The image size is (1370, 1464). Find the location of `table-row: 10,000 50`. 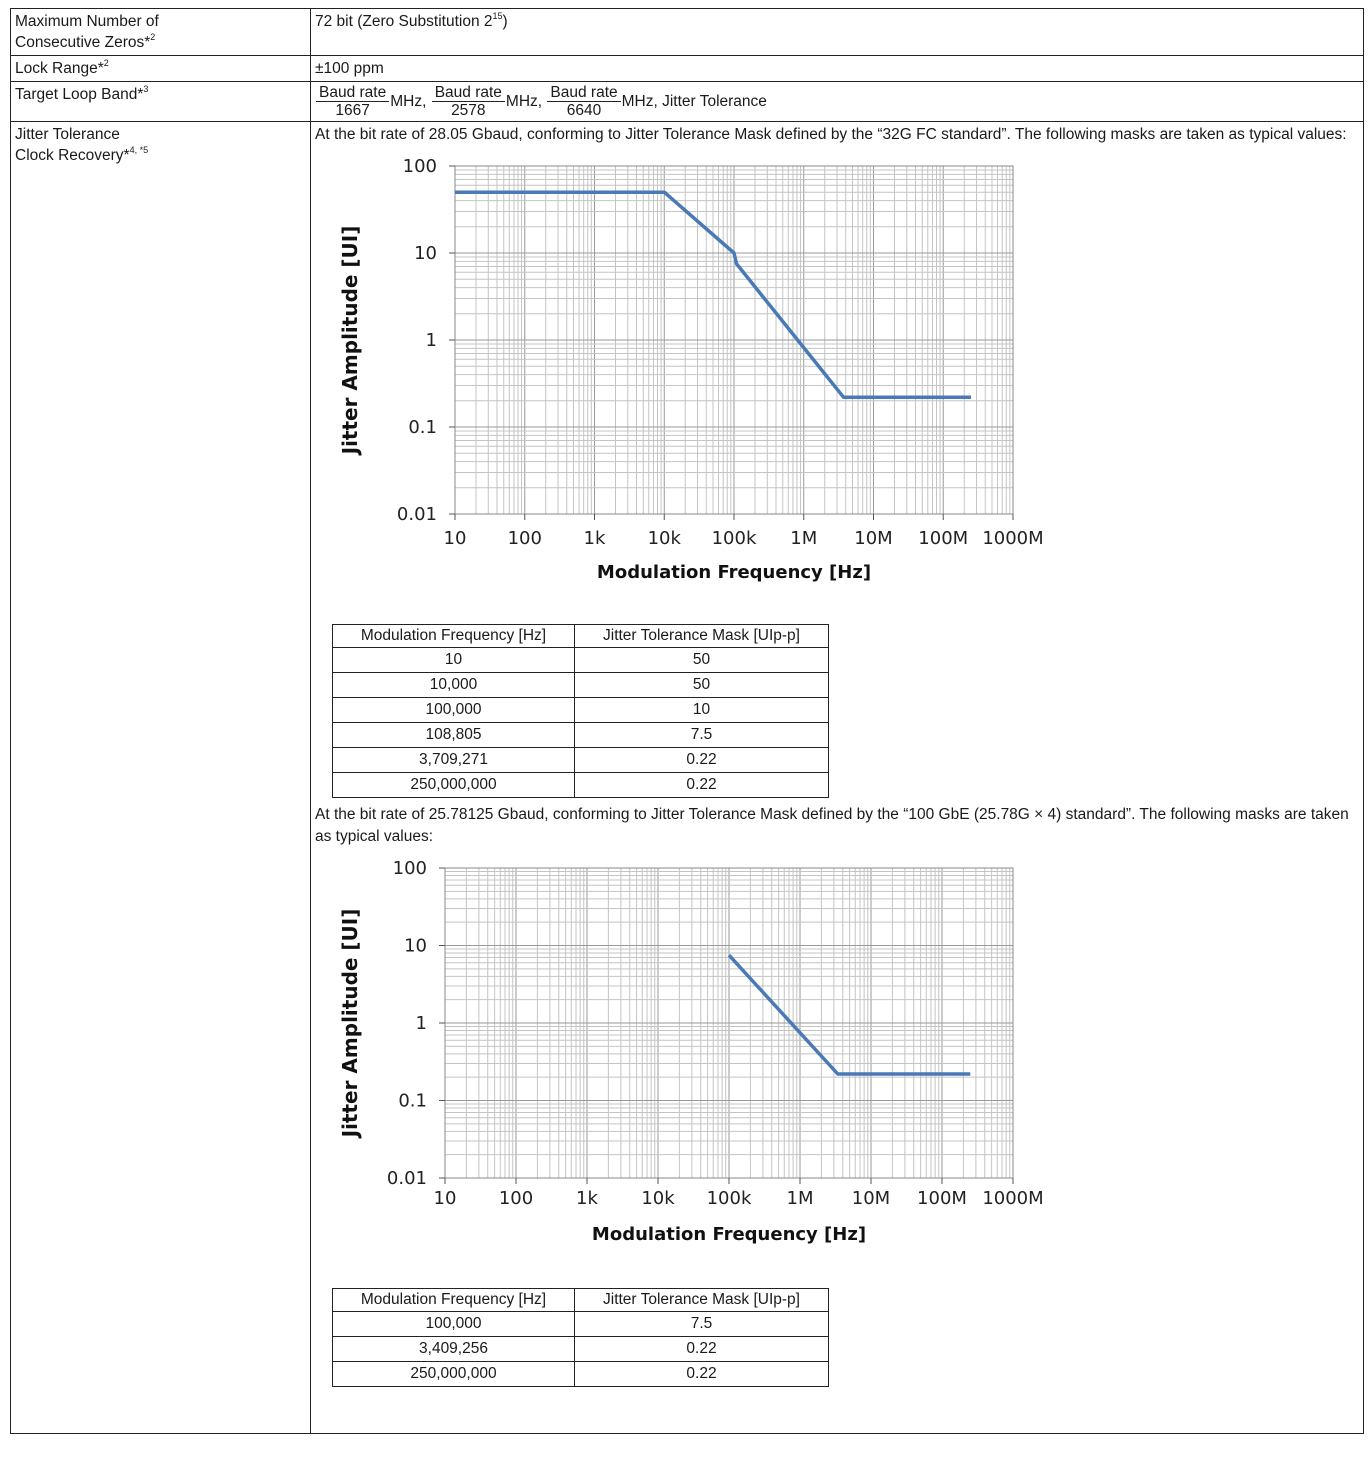

table-row: 10,000 50 is located at coordinates (580, 685).